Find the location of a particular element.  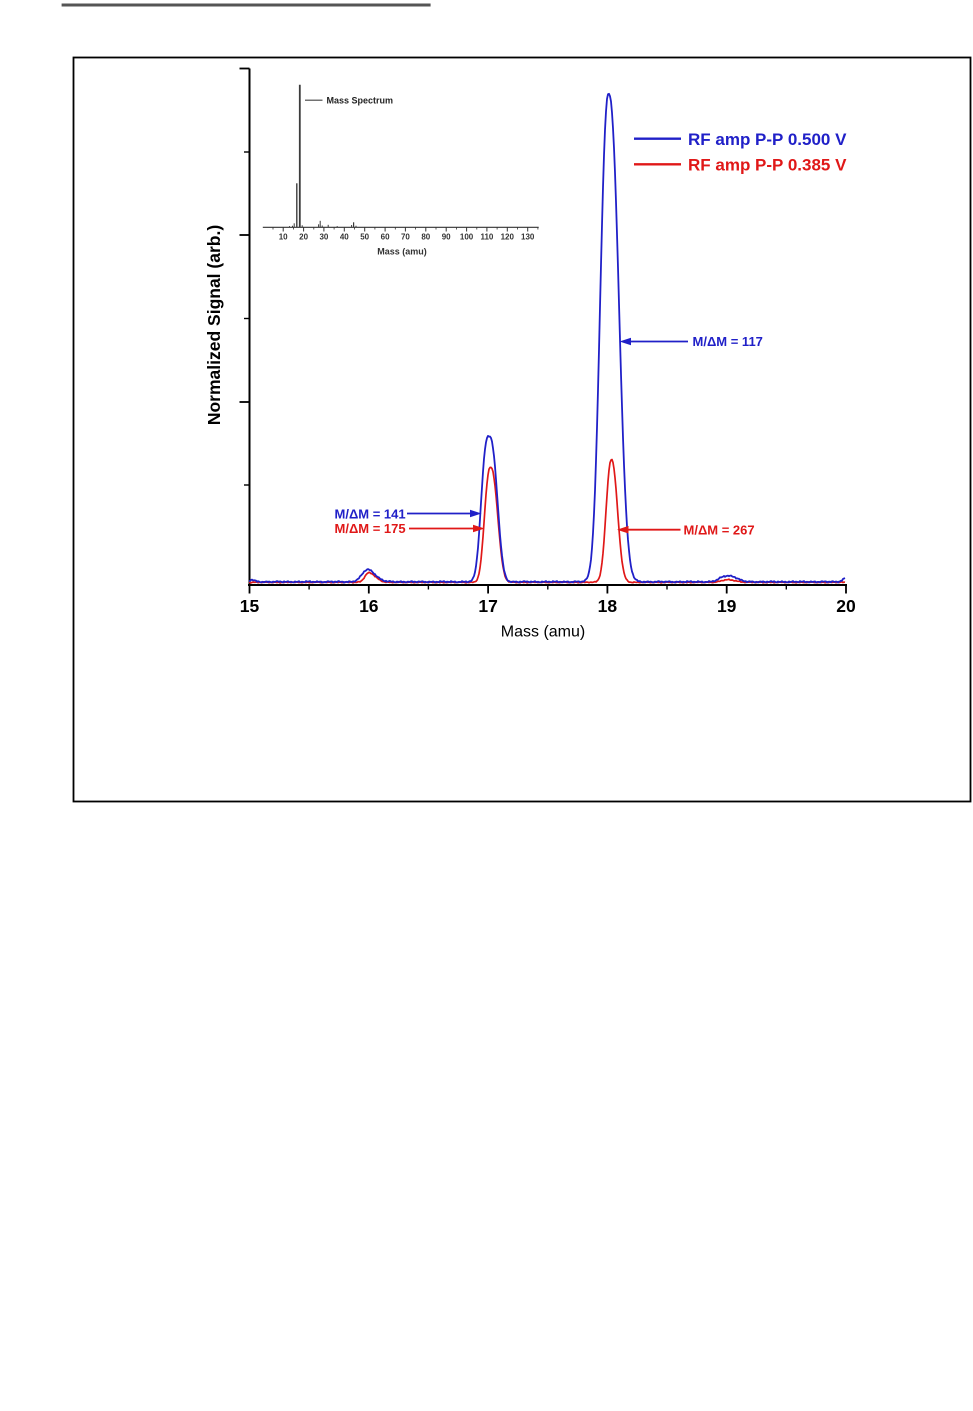

svg-text: 90 is located at coordinates (446, 237).